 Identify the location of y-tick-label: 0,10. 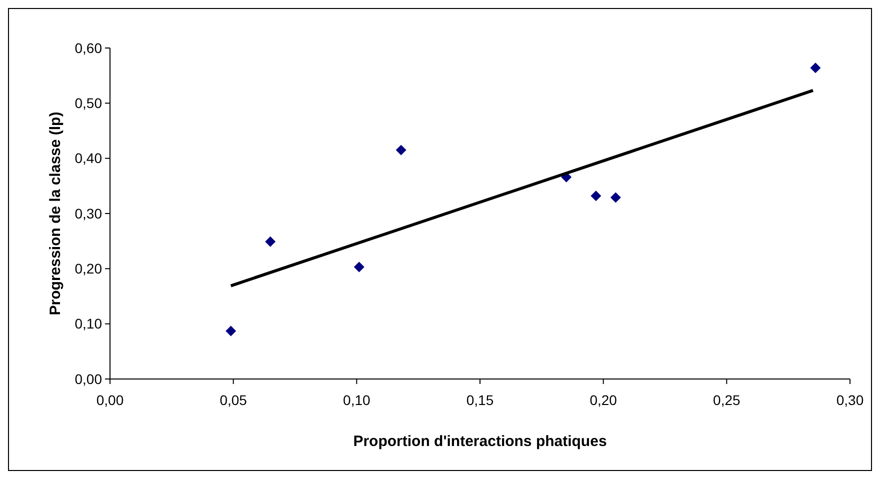
(88, 324).